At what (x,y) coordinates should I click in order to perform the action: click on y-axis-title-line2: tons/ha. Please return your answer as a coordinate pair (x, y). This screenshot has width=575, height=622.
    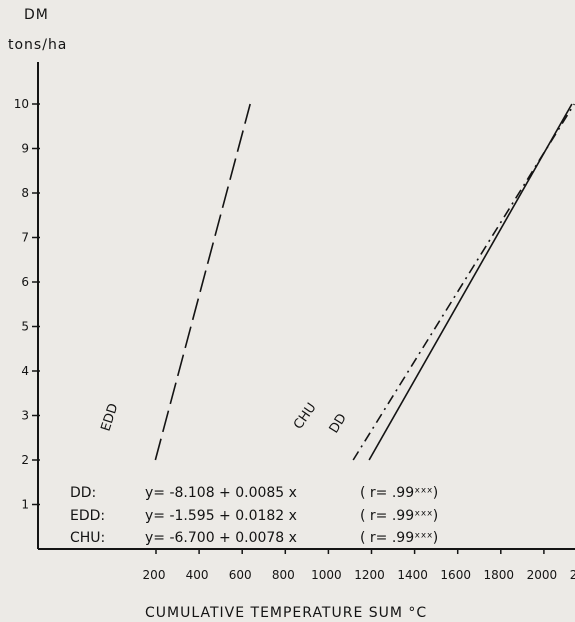
    Looking at the image, I should click on (37, 45).